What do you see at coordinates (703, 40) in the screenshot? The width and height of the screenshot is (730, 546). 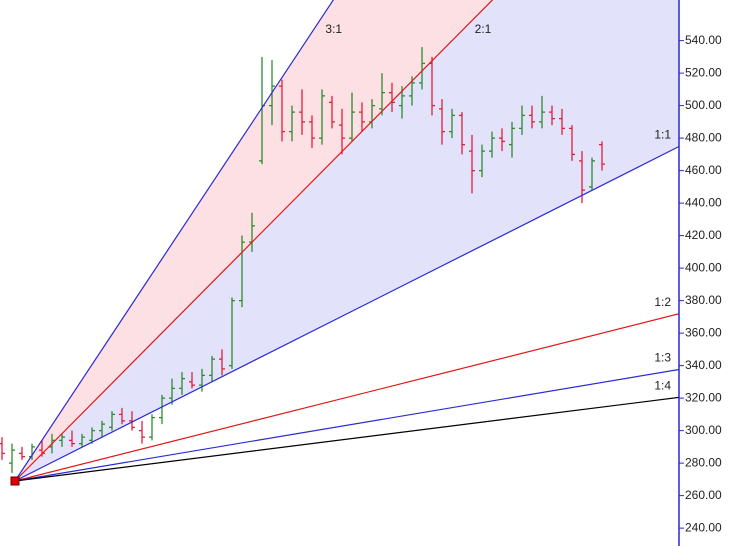 I see `y-tick-label: 540.00` at bounding box center [703, 40].